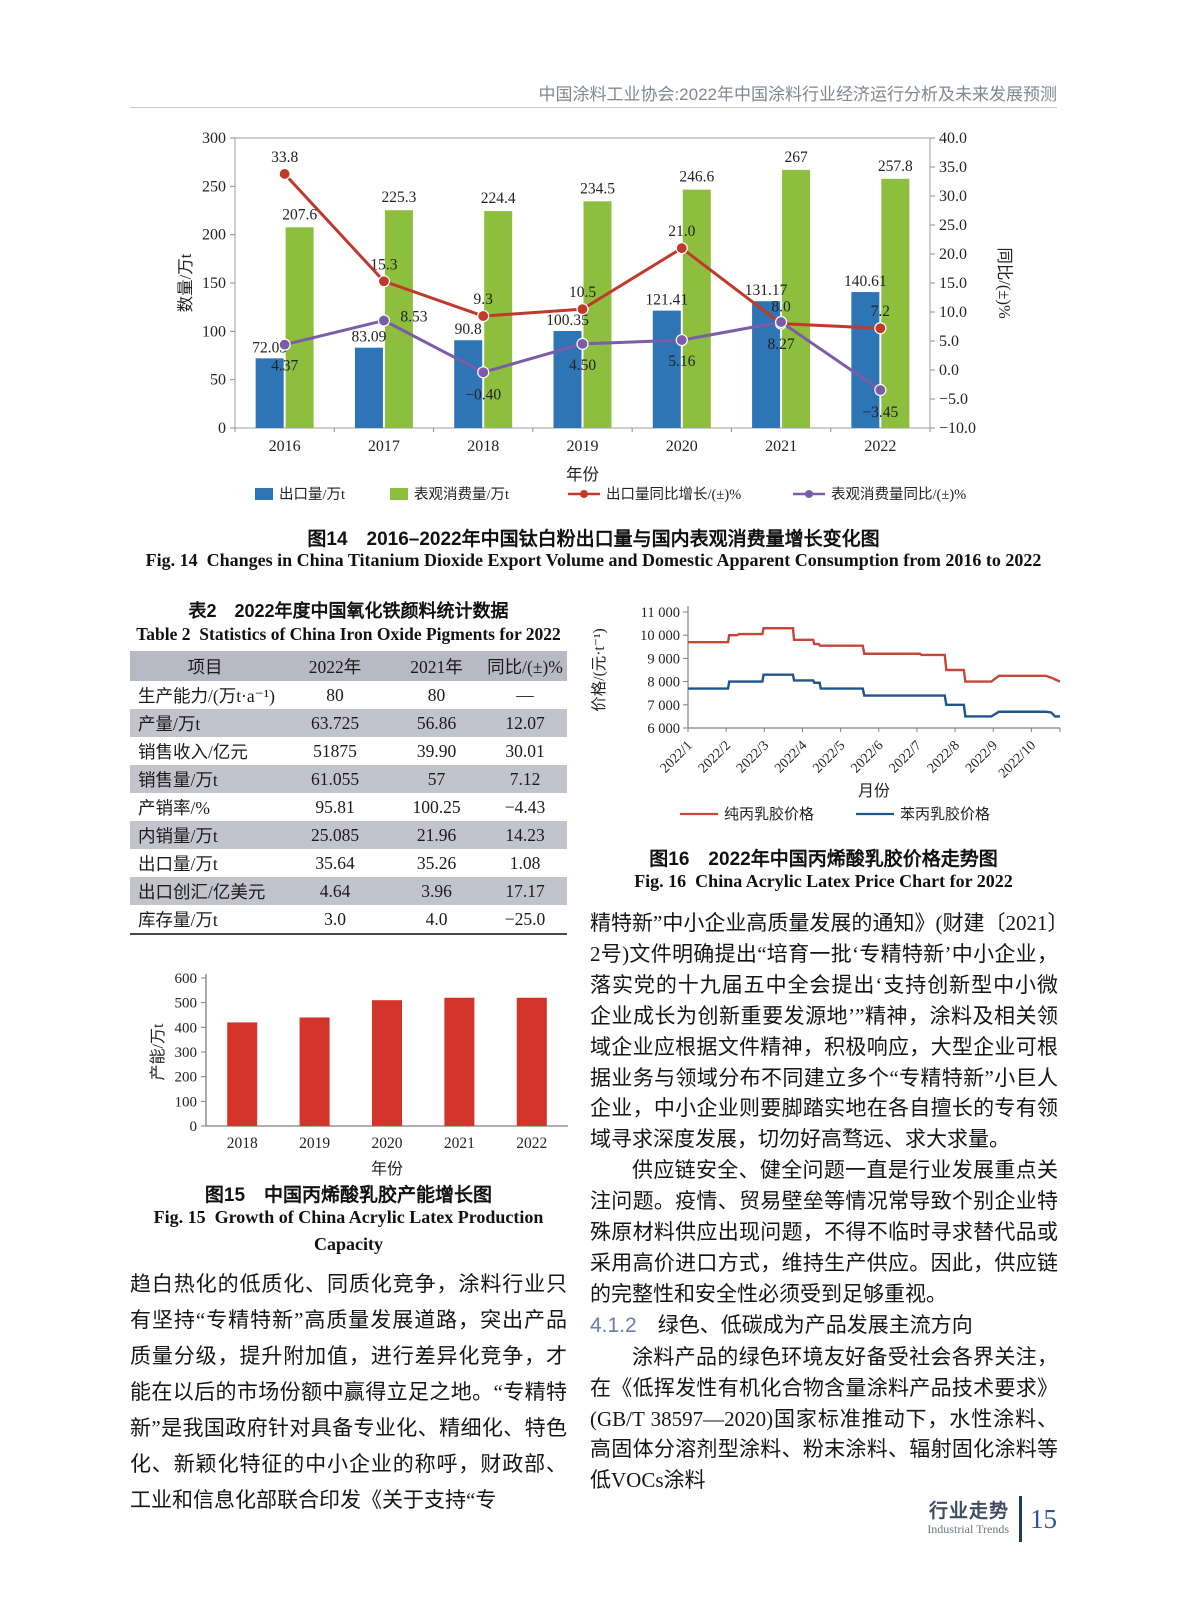 The image size is (1187, 1600). I want to click on svg-text: 15.3, so click(383, 264).